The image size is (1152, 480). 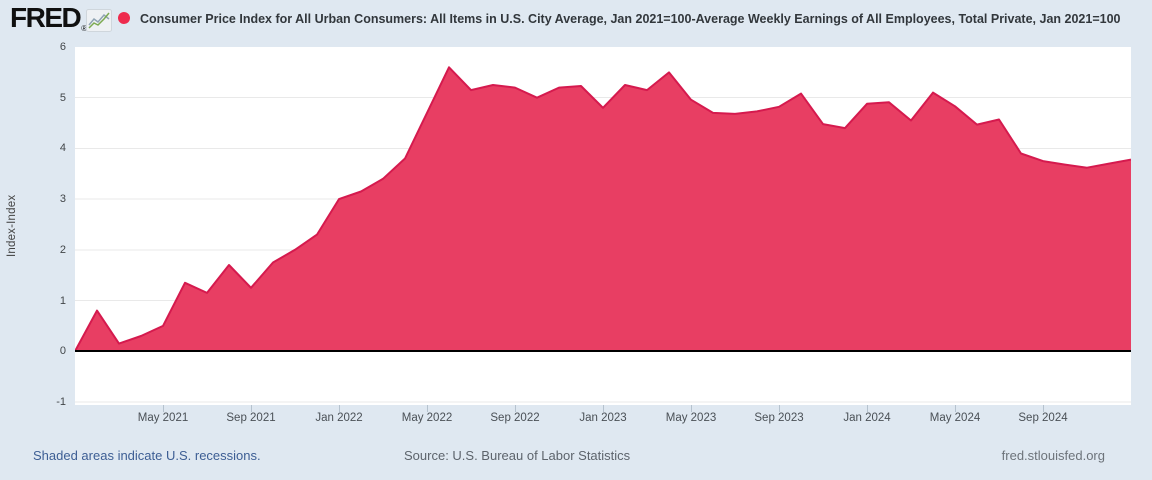 I want to click on x-tick-label: Jan 2022, so click(x=339, y=418).